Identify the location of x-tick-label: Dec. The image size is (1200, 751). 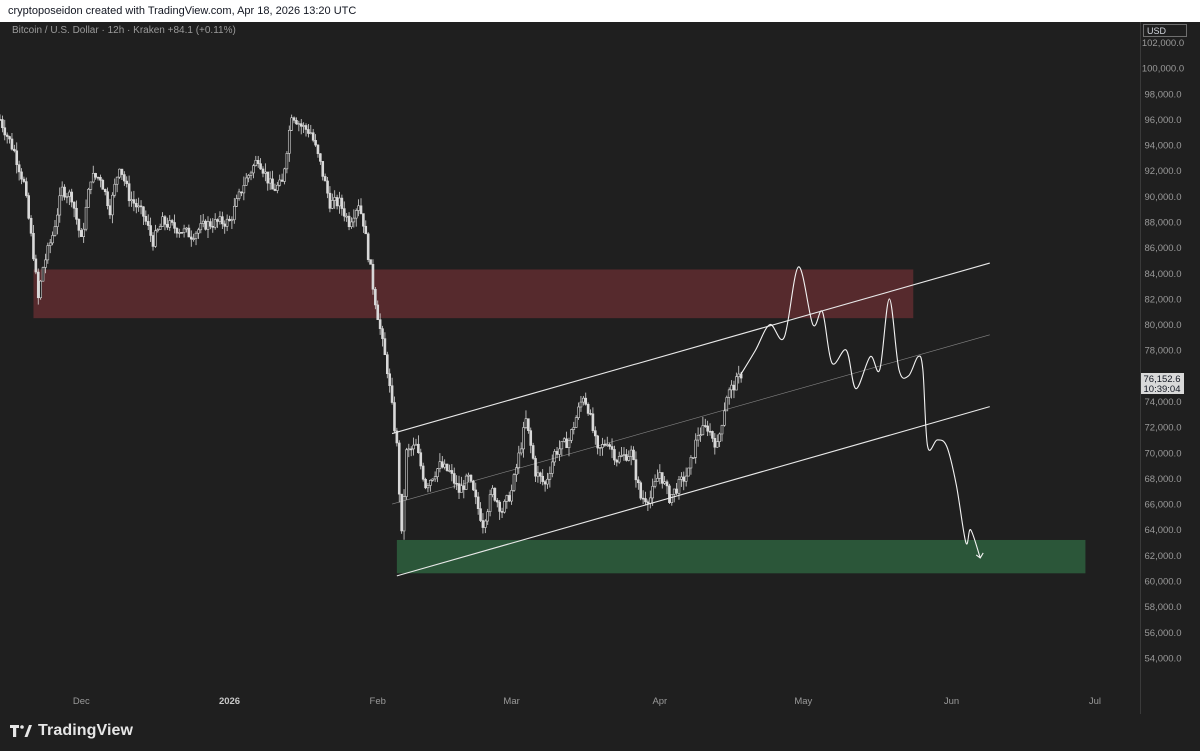
(81, 701).